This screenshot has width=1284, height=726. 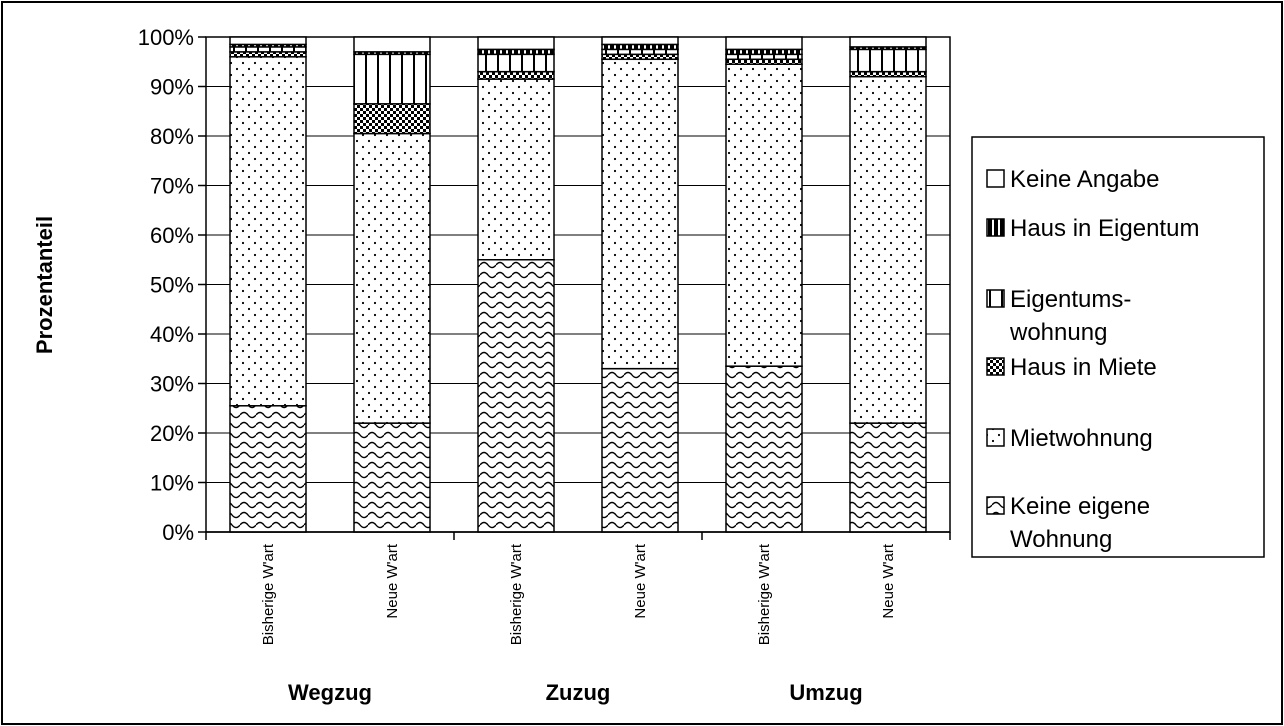 I want to click on y-tick-label: 40%, so click(x=172, y=334).